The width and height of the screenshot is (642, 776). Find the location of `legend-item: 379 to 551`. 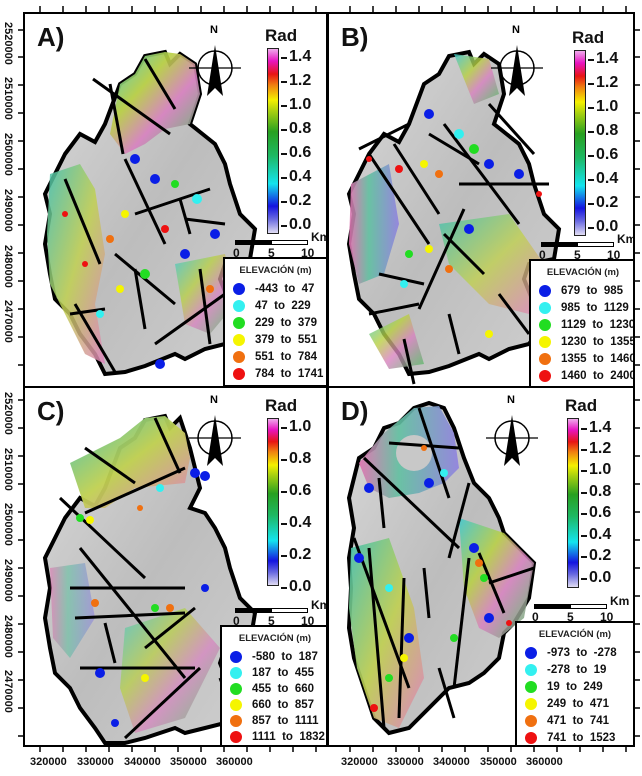

legend-item: 379 to 551 is located at coordinates (275, 339).